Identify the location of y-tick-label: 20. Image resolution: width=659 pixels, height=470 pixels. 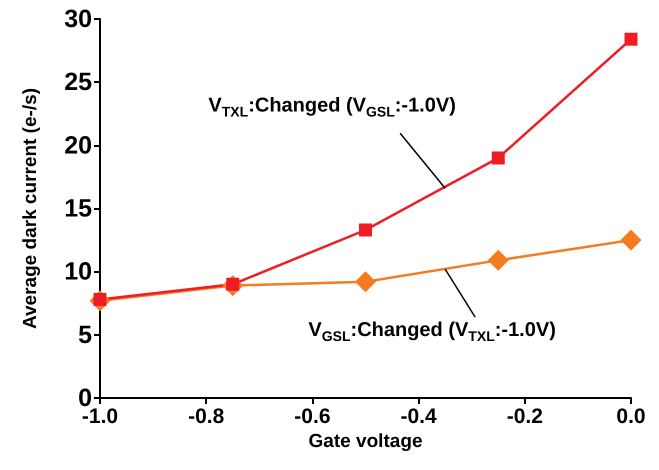
(78, 145).